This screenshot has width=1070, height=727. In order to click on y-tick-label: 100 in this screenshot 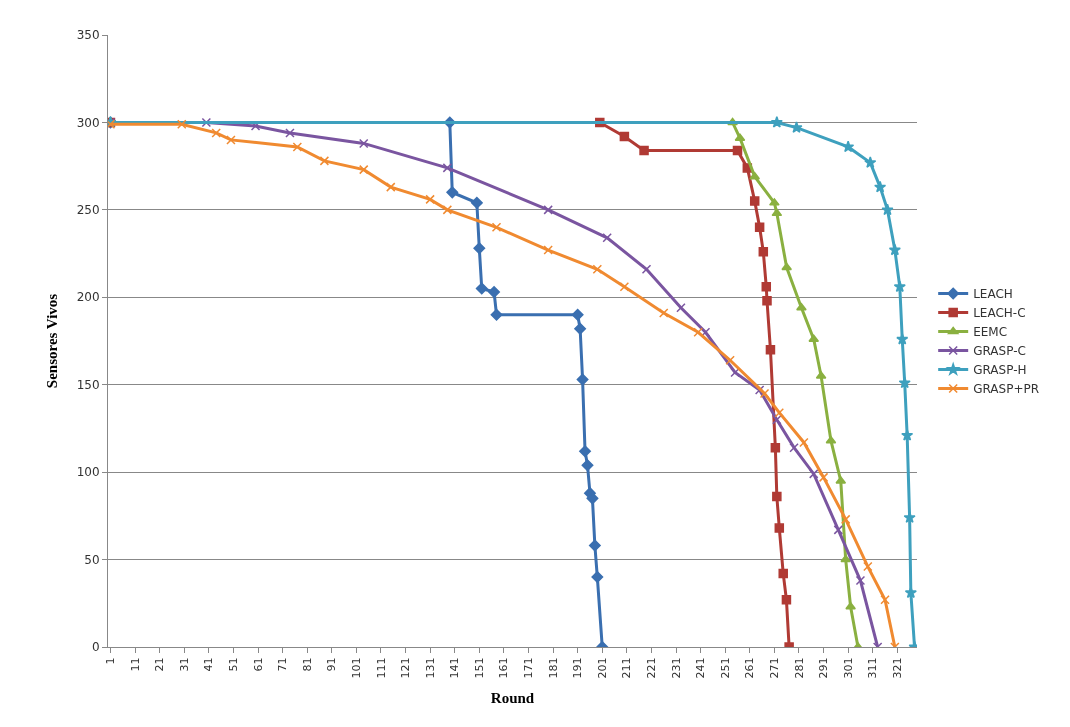, I will do `click(88, 472)`.